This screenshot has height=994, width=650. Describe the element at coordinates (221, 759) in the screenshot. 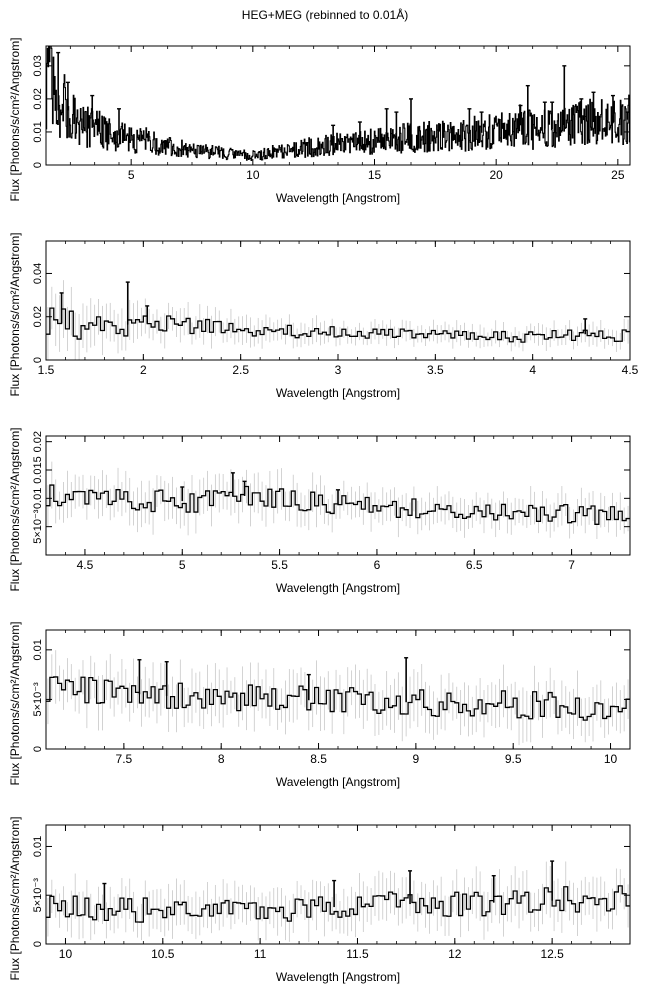

I see `x-tick-label: 8` at that location.